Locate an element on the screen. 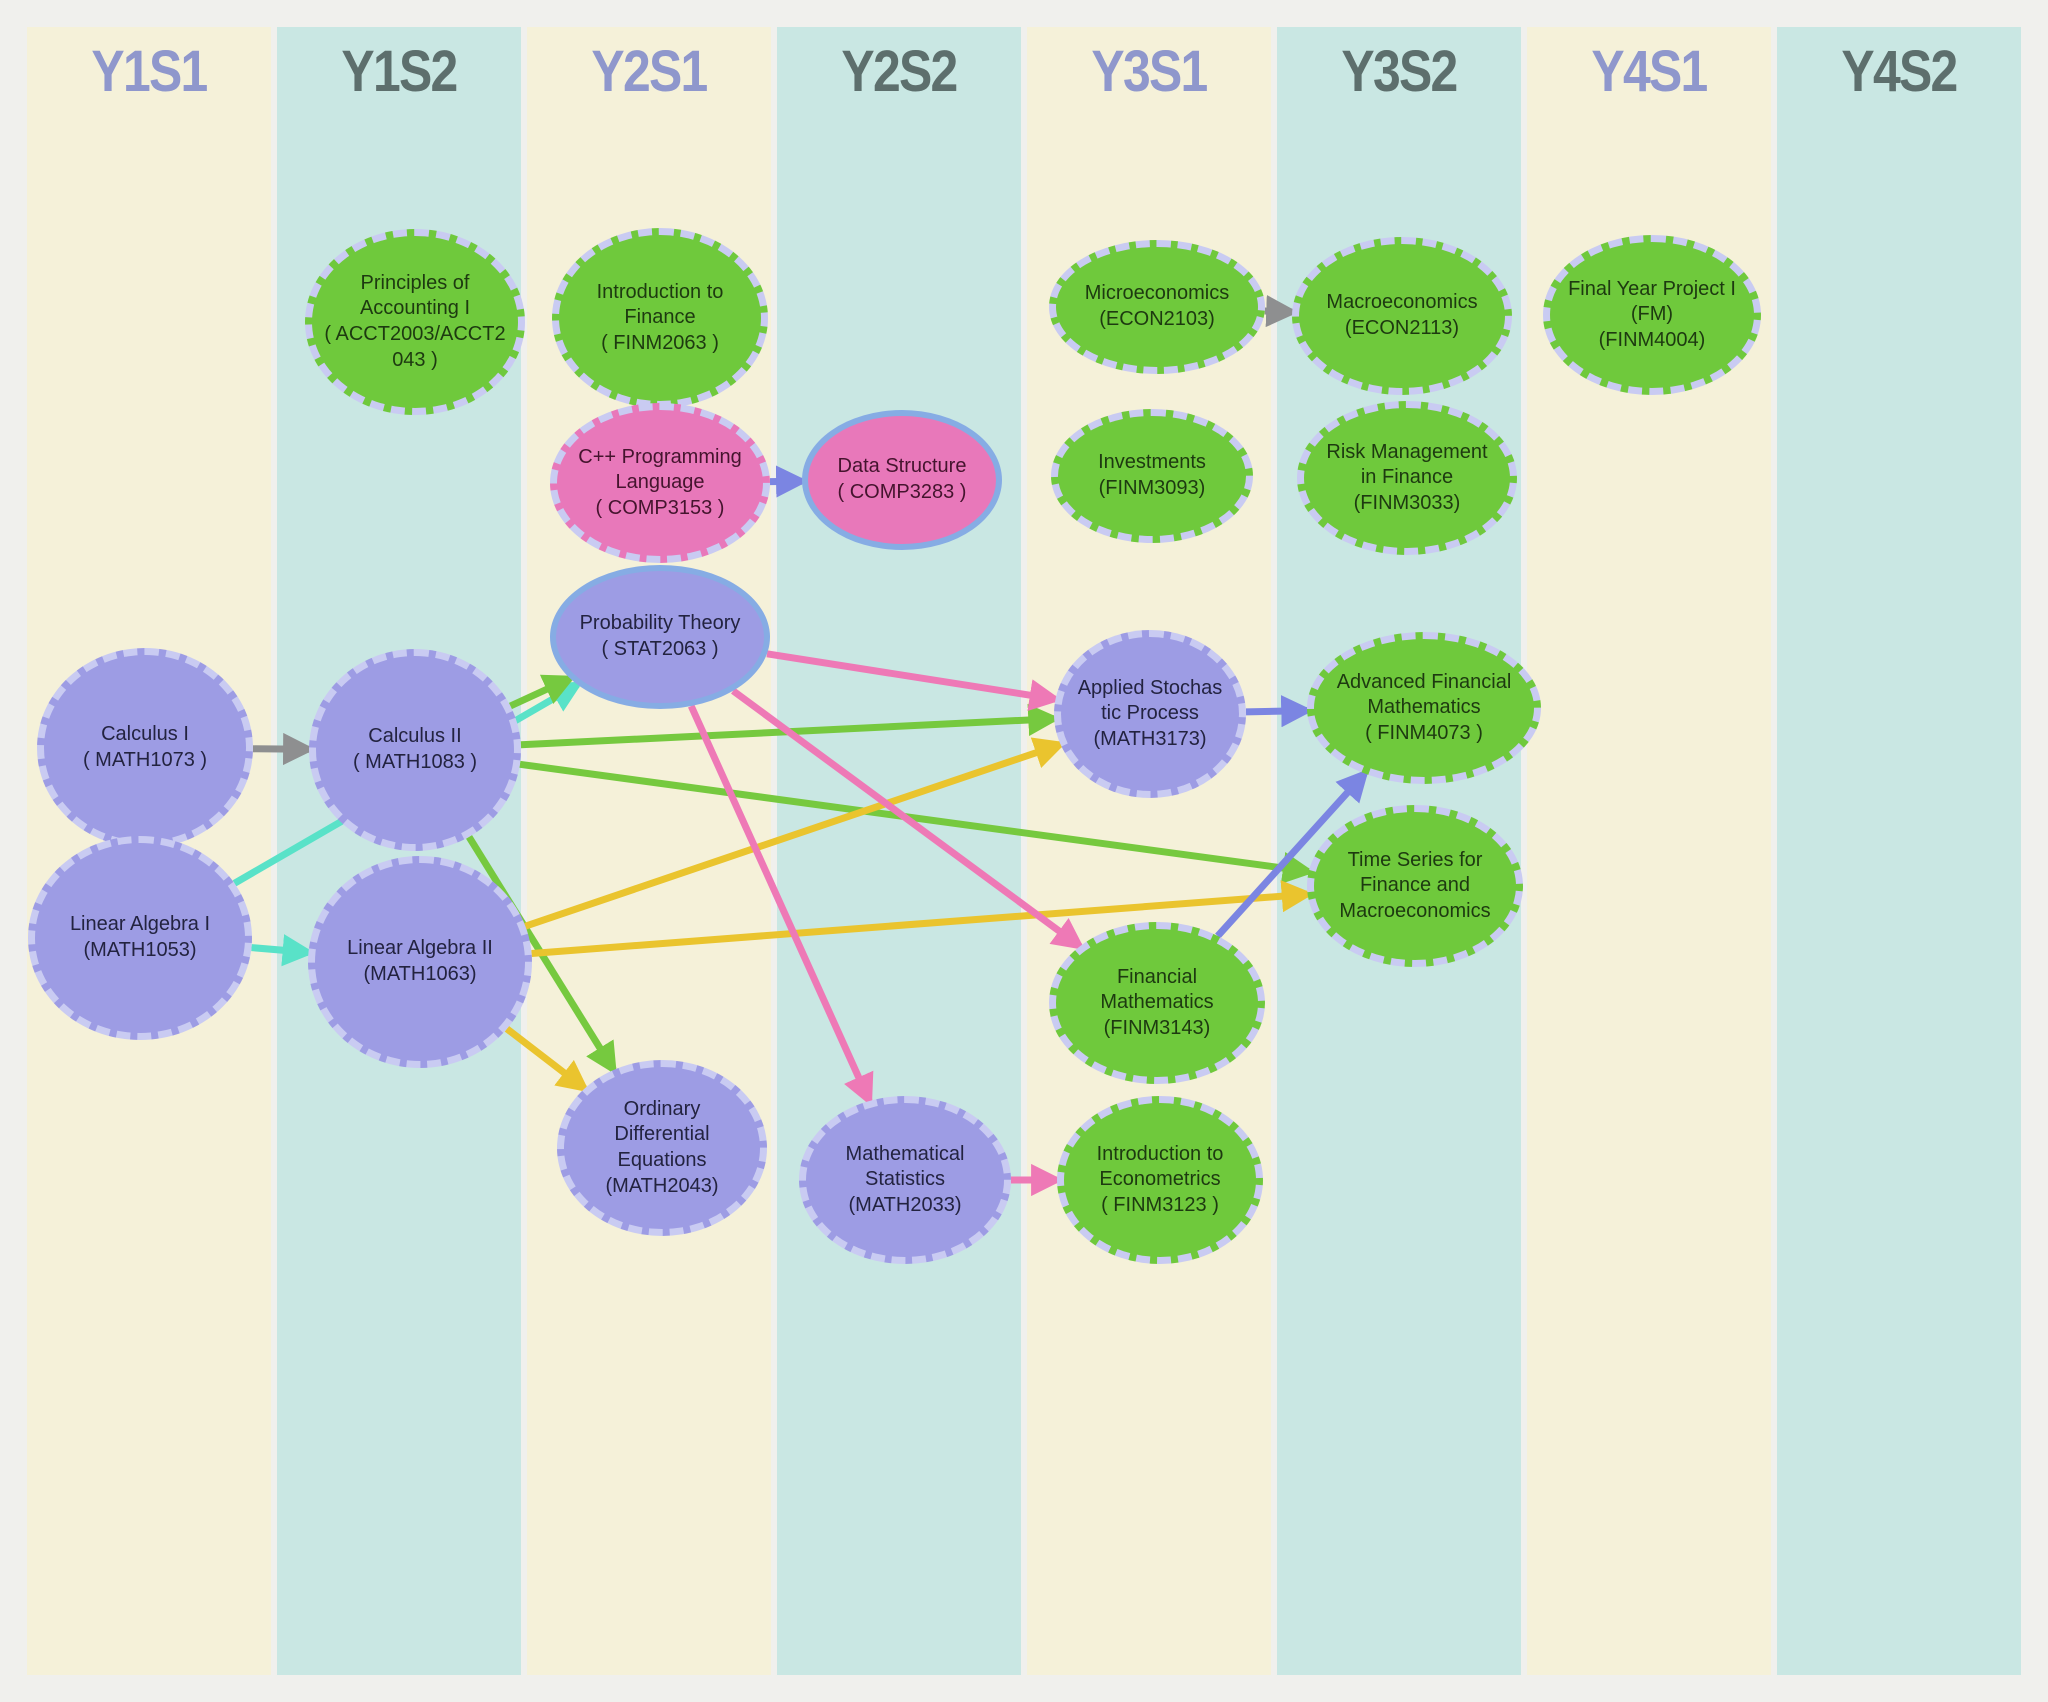 The width and height of the screenshot is (2048, 1702). node-calculus-2: Calculus II ( MATH1083 ) is located at coordinates (415, 750).